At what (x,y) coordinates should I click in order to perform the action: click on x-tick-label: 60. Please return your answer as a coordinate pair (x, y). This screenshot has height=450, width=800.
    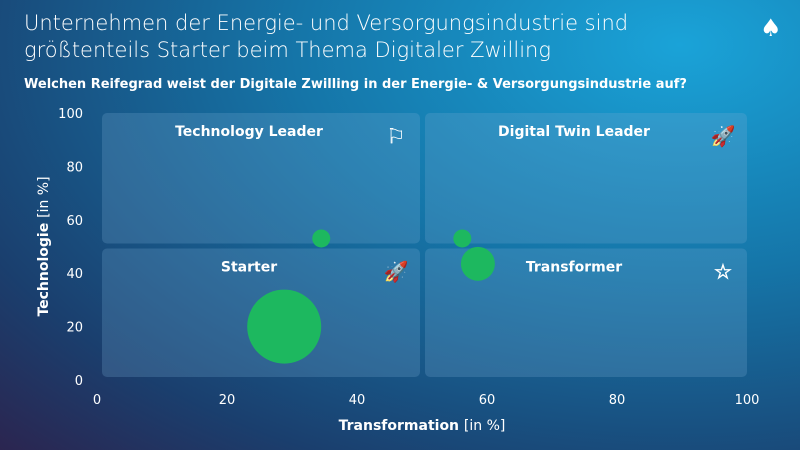
    Looking at the image, I should click on (487, 400).